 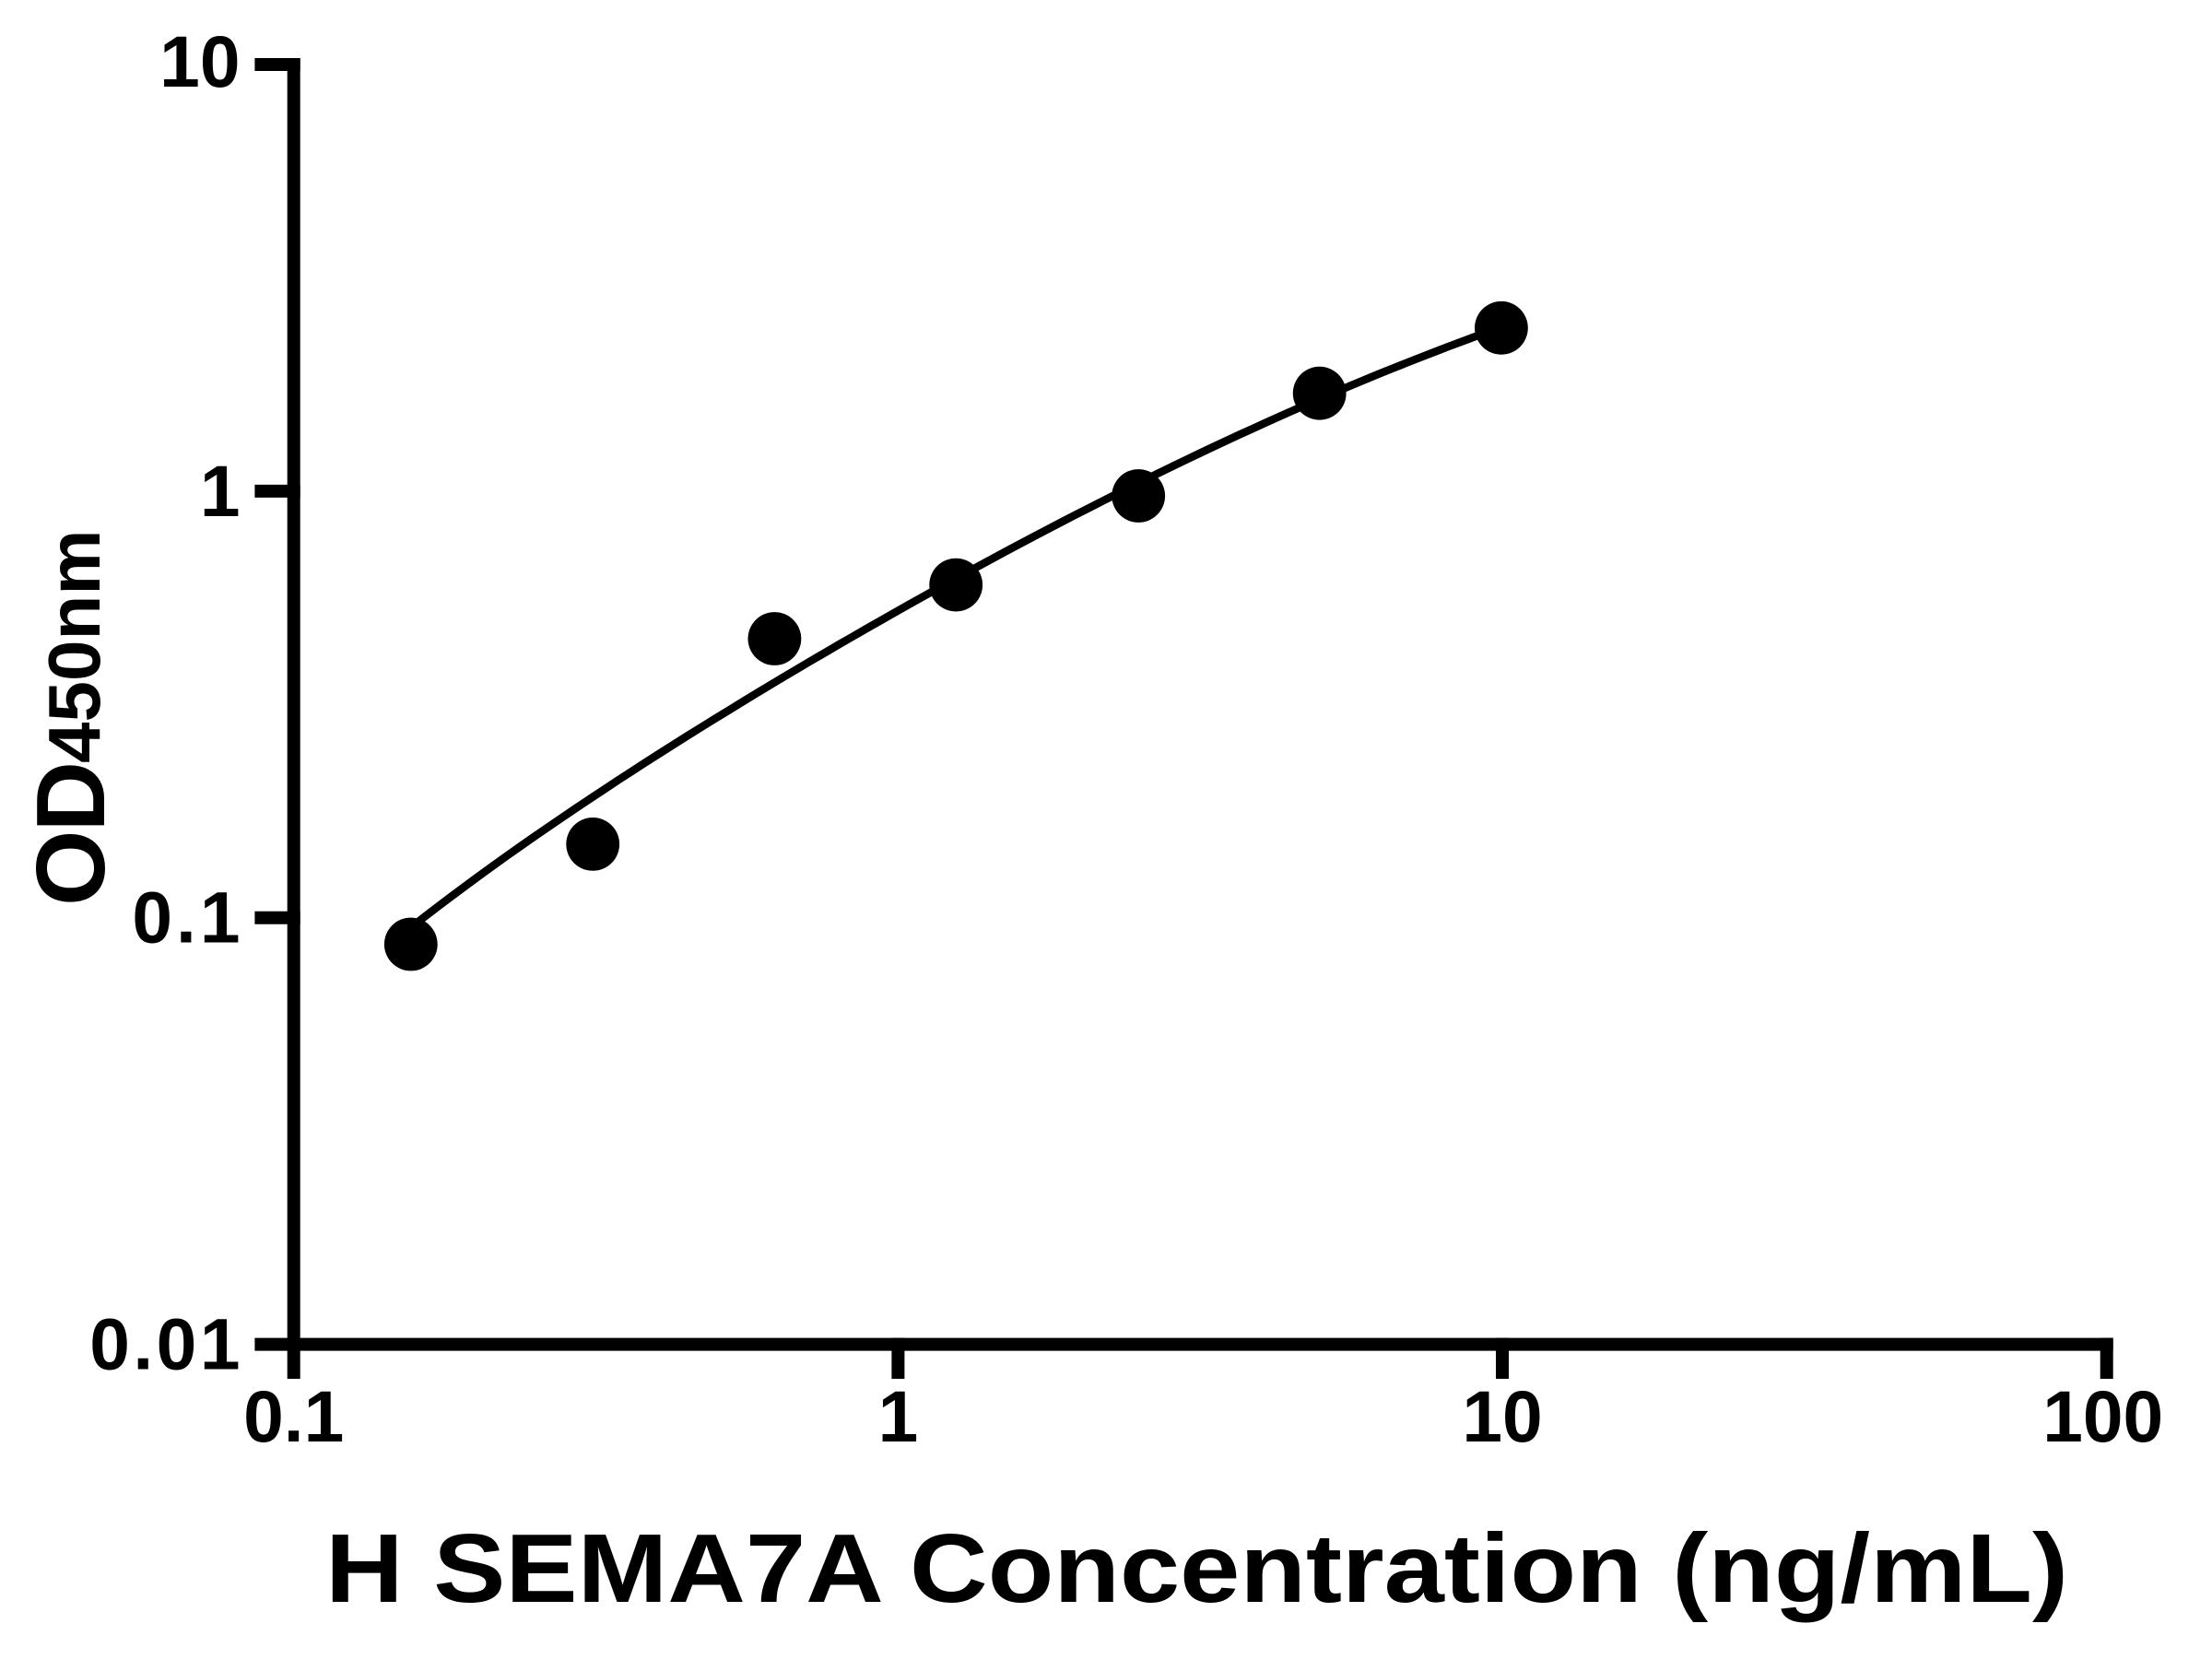 What do you see at coordinates (166, 1344) in the screenshot?
I see `svg-text: 0.01` at bounding box center [166, 1344].